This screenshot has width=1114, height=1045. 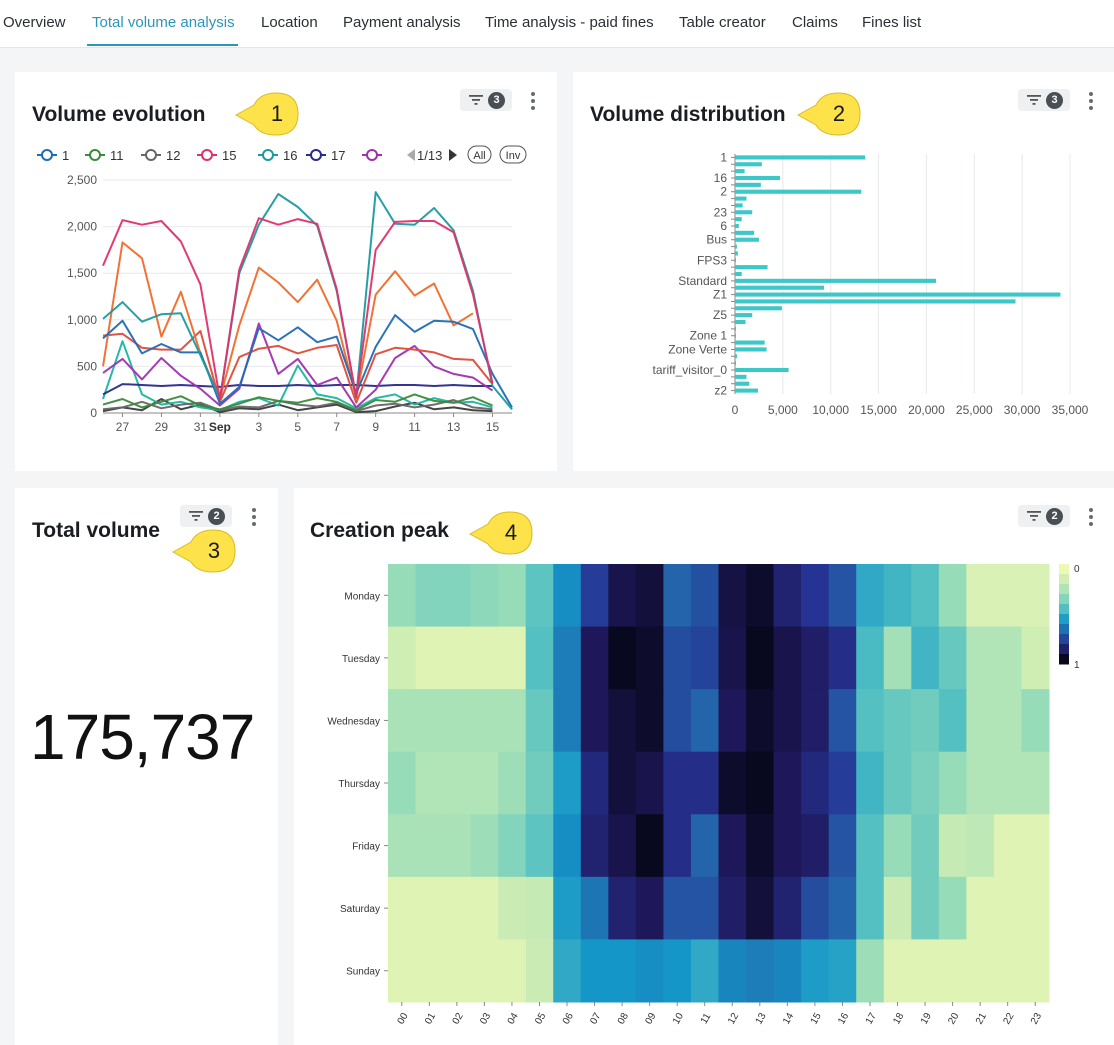 I want to click on prev-page-icon, so click(x=411, y=155).